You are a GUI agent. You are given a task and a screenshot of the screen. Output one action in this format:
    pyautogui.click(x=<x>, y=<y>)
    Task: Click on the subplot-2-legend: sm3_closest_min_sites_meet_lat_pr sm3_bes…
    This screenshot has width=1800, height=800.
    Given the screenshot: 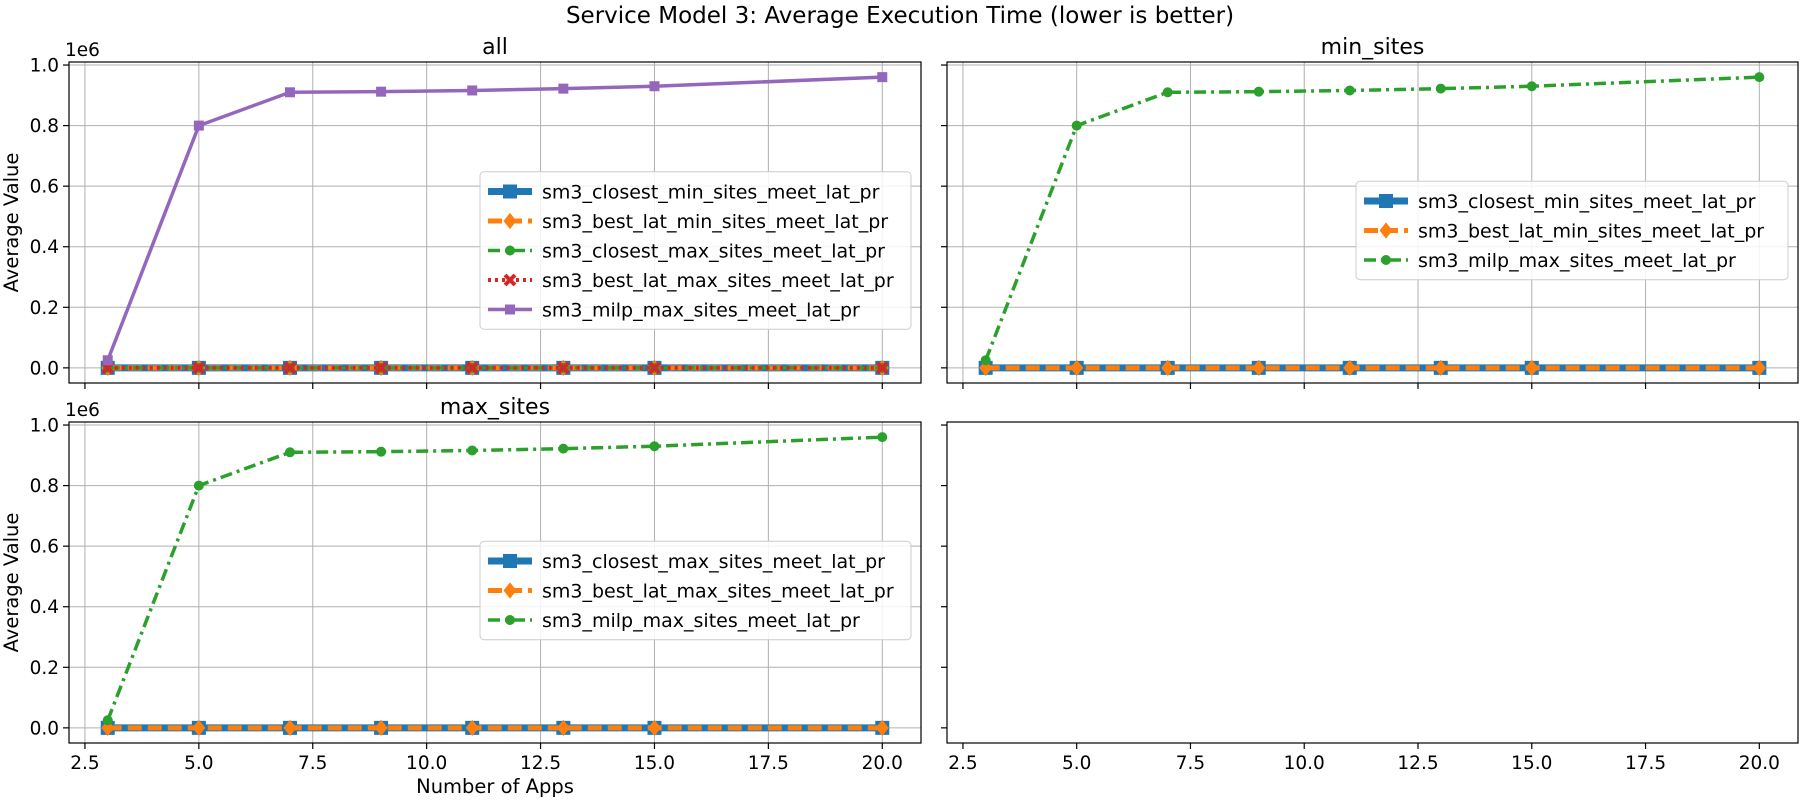 What is the action you would take?
    pyautogui.click(x=1572, y=230)
    